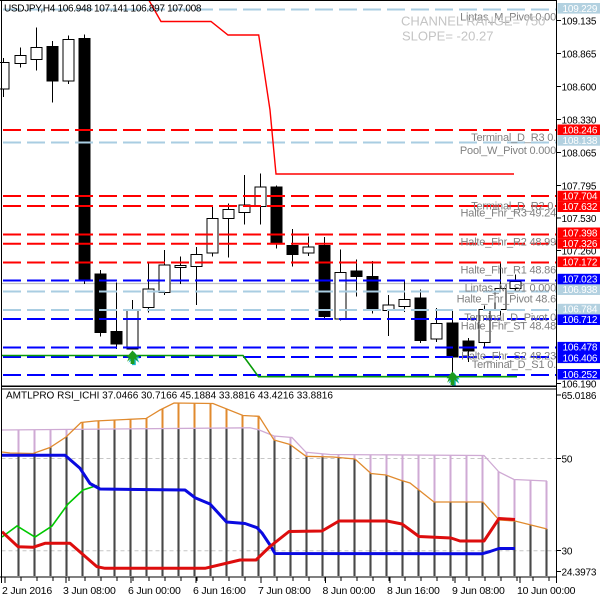  I want to click on svg-text: Terminal_D_R2 0., so click(513, 207).